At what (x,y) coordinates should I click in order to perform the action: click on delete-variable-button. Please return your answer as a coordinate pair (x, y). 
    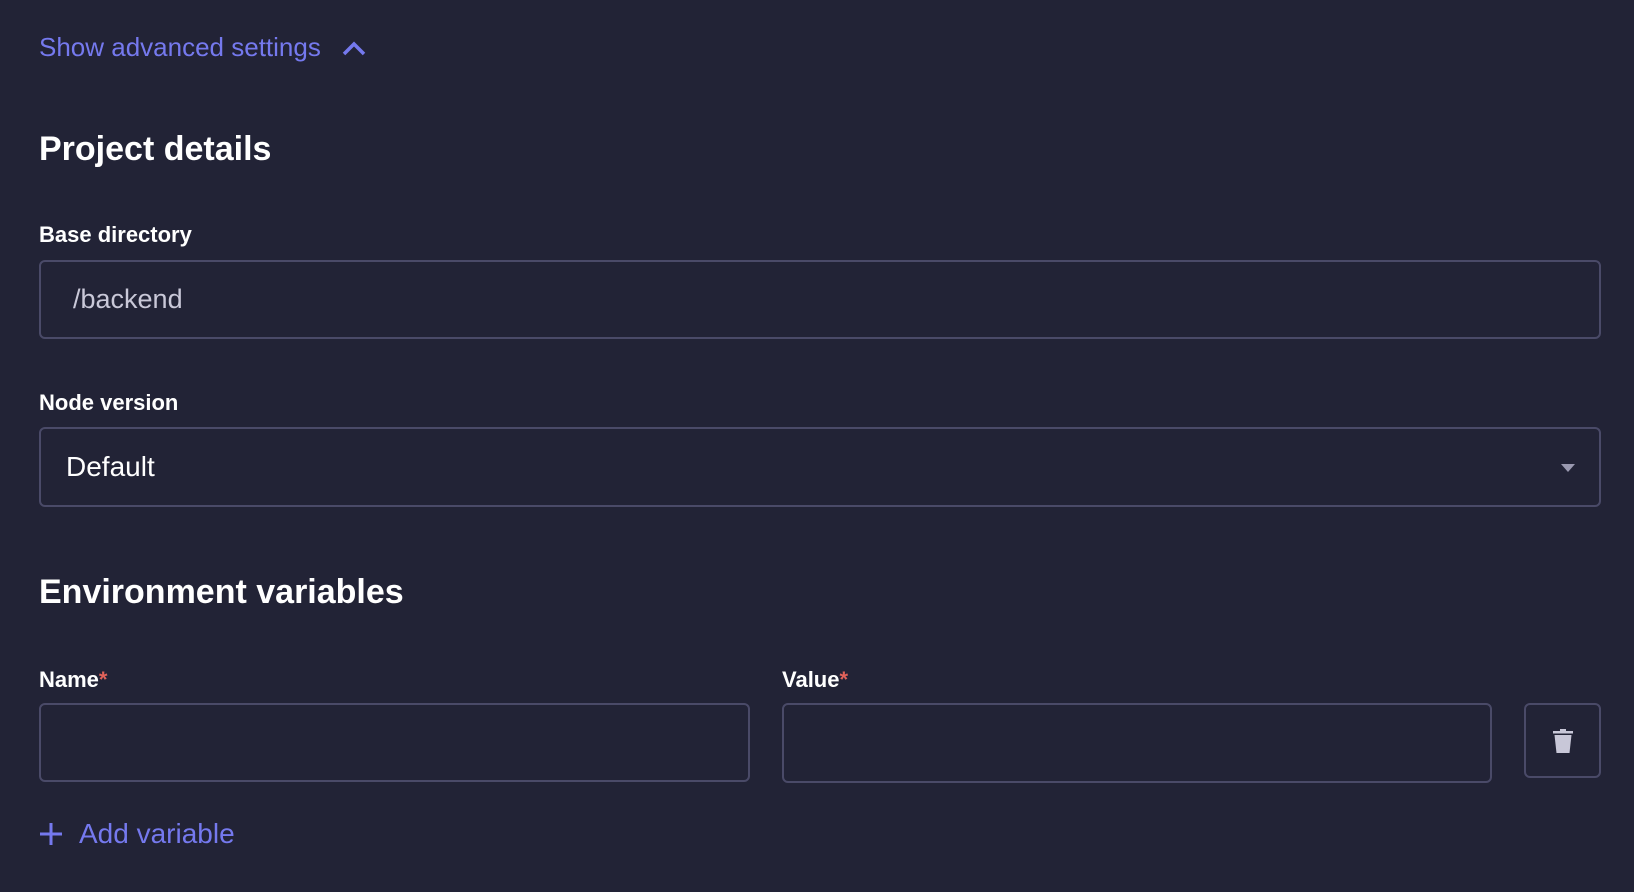
    Looking at the image, I should click on (1562, 740).